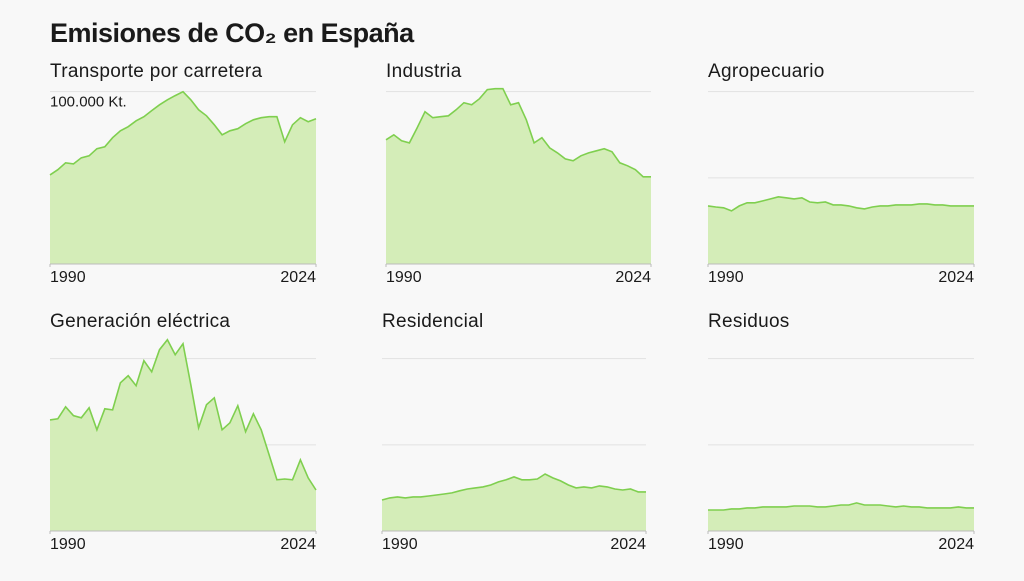 The width and height of the screenshot is (1024, 581). Describe the element at coordinates (749, 321) in the screenshot. I see `panel-title: Residuos` at that location.